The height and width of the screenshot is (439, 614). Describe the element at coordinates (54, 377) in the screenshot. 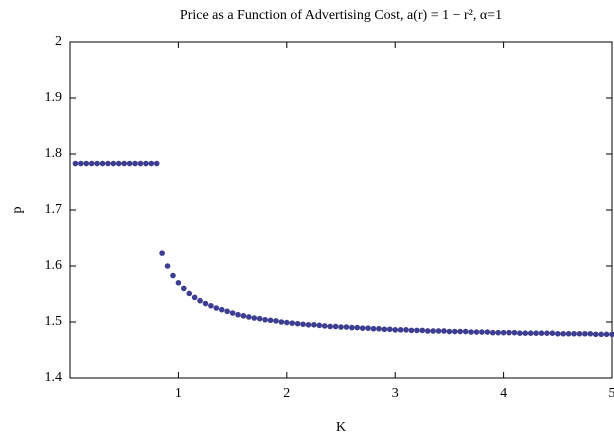

I see `y-tick-label: 1.4` at that location.